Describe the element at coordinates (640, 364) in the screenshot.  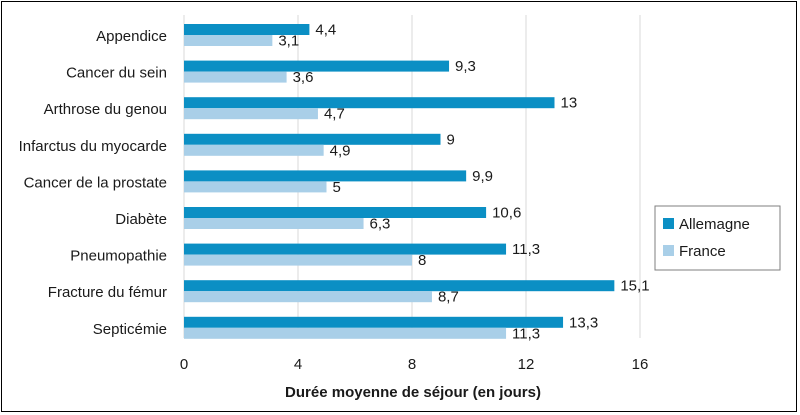
I see `x-tick-label: 16` at that location.